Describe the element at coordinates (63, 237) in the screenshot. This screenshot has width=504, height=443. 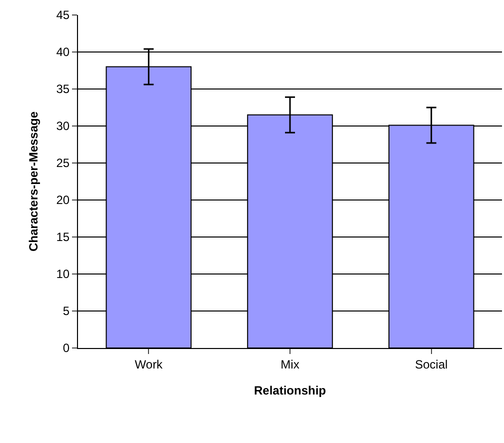
I see `y-tick-label: 15` at that location.